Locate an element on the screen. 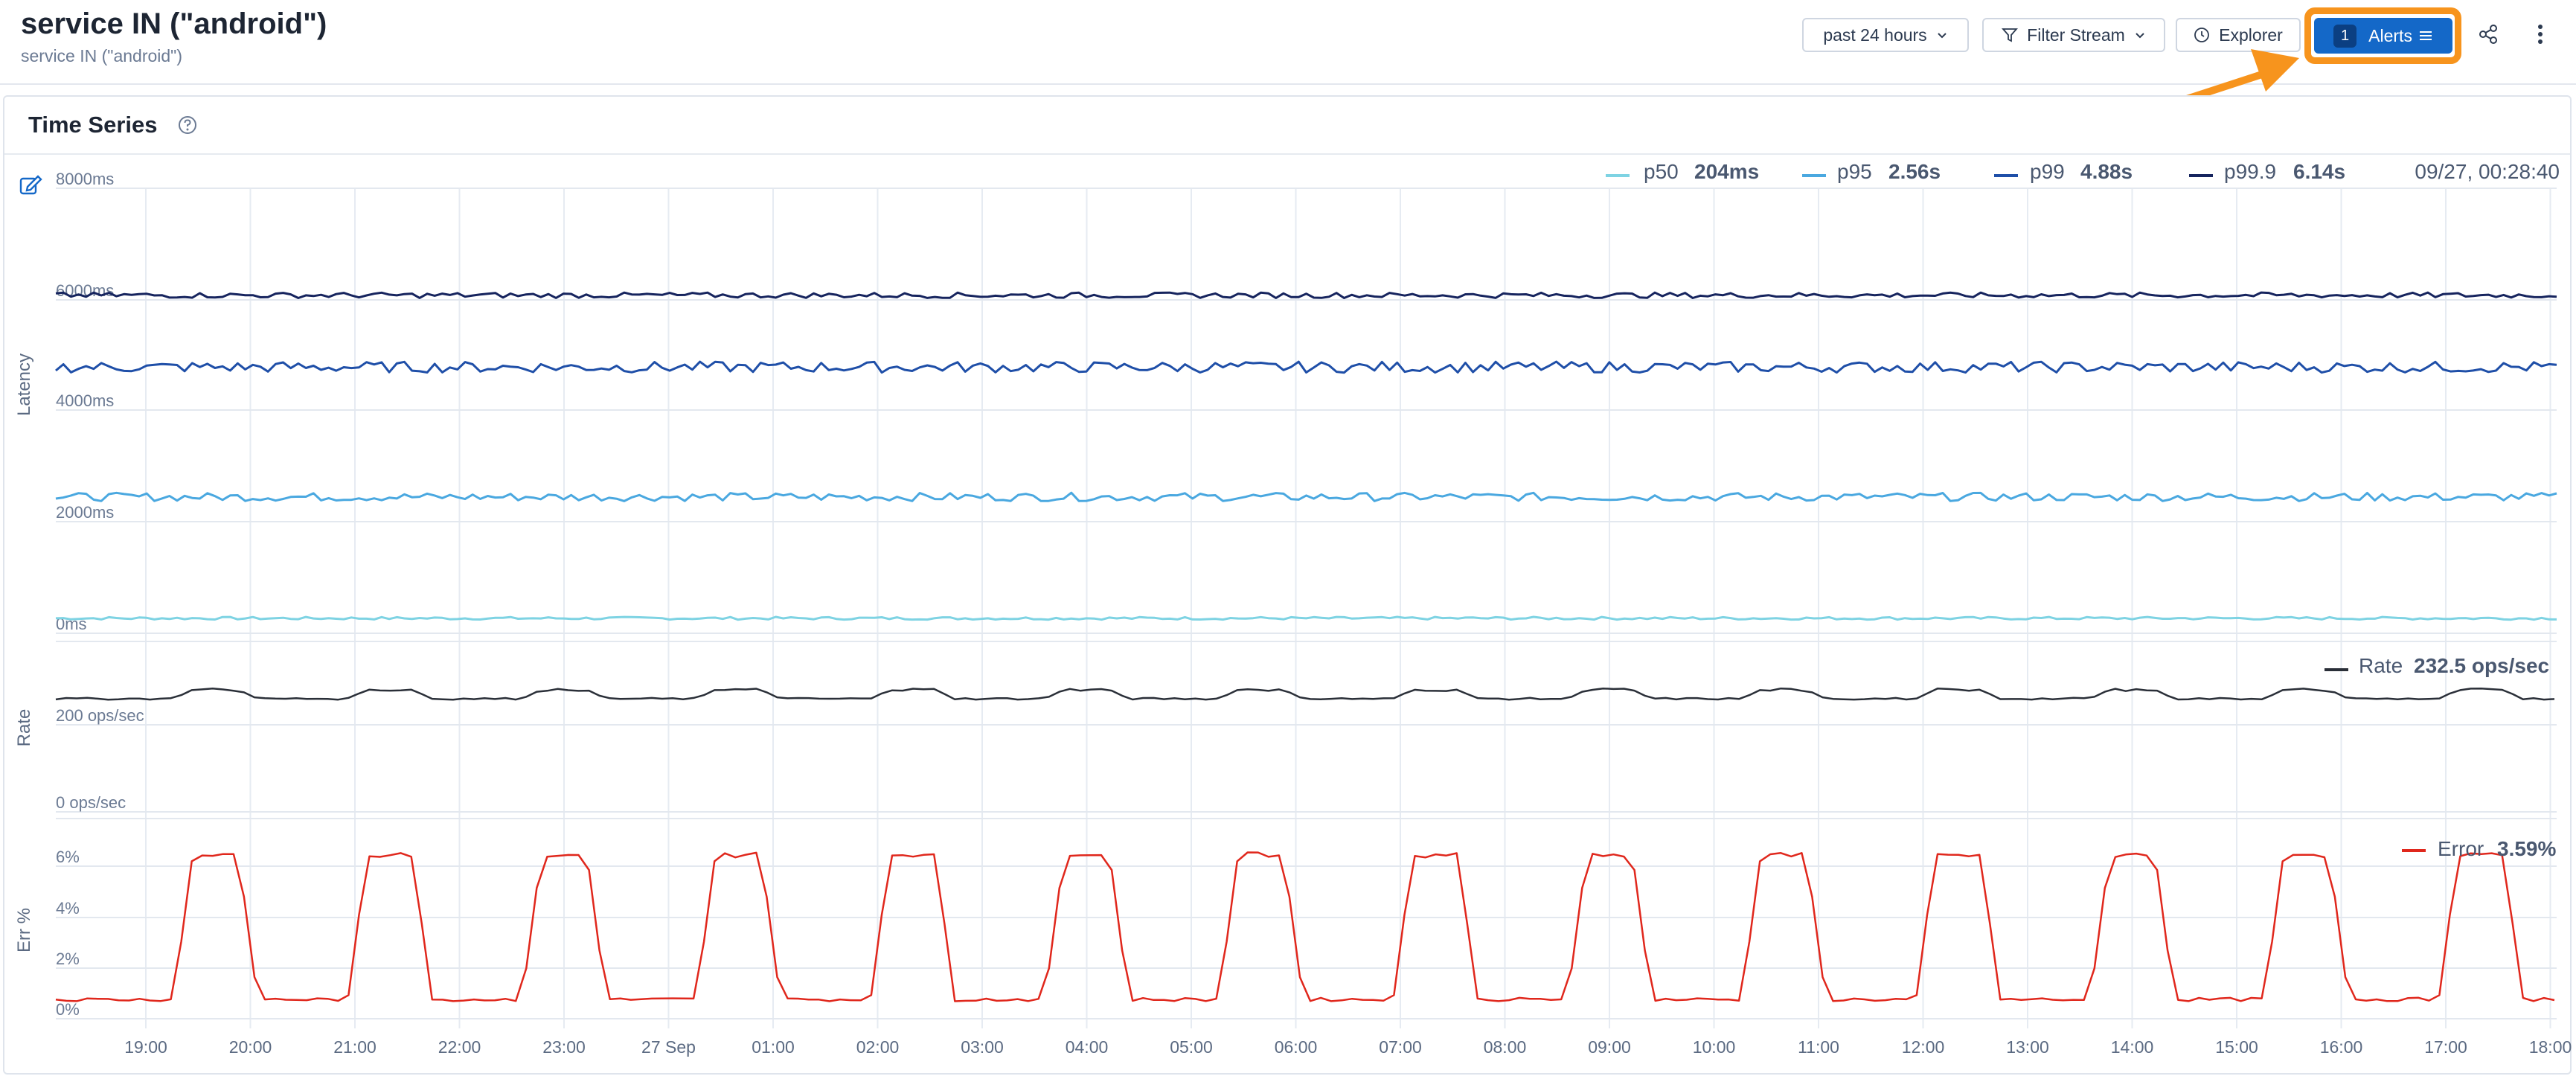 The image size is (2576, 1079). y-tick-label: 4000ms is located at coordinates (85, 401).